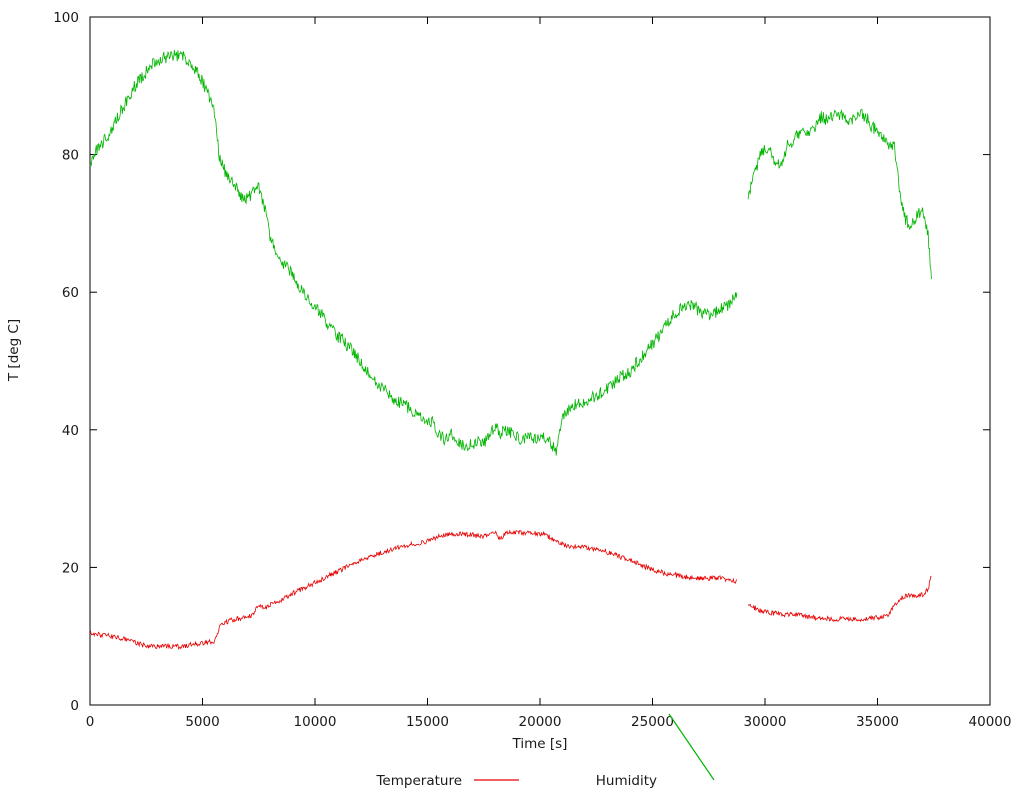 The image size is (1024, 800). What do you see at coordinates (418, 781) in the screenshot?
I see `legend-label-temperature: Temperature` at bounding box center [418, 781].